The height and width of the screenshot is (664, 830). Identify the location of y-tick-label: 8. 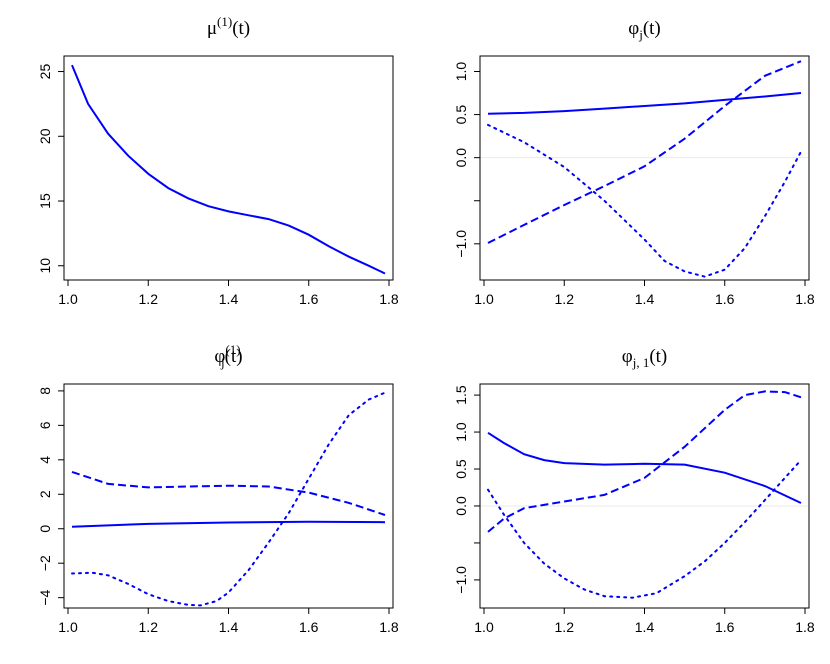
(45, 391).